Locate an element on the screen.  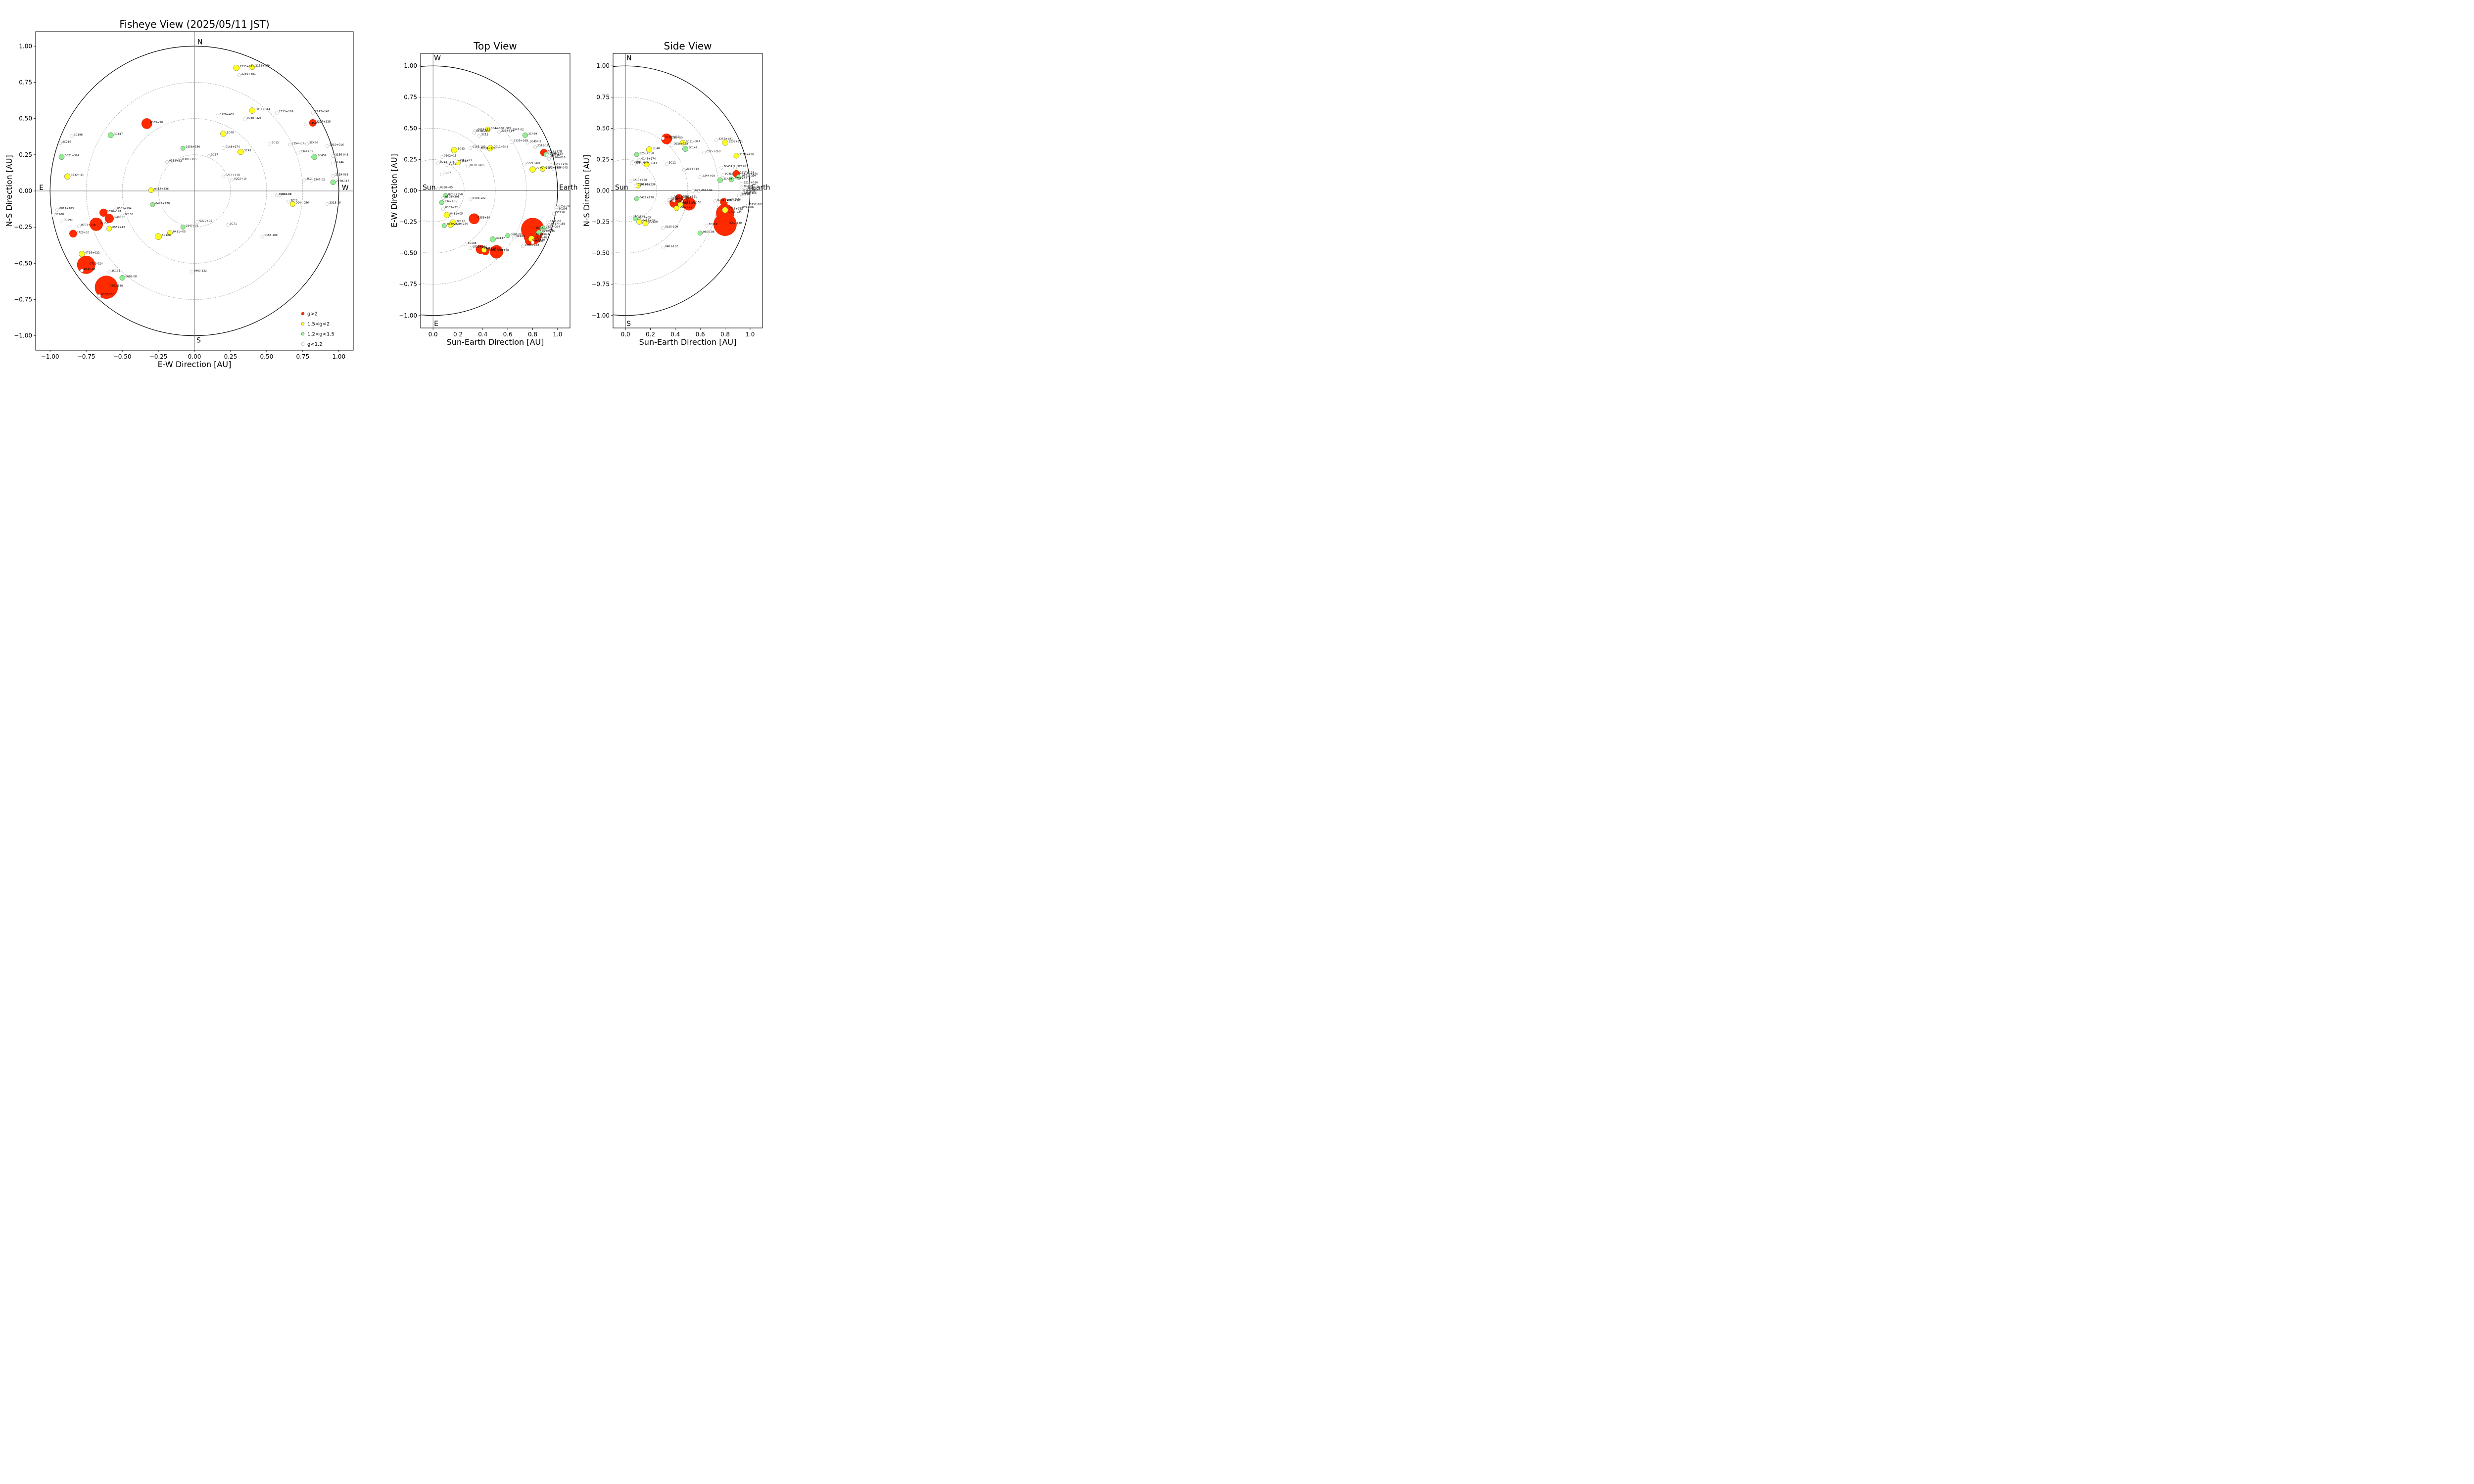
source-label: 3C71 is located at coordinates (453, 164).